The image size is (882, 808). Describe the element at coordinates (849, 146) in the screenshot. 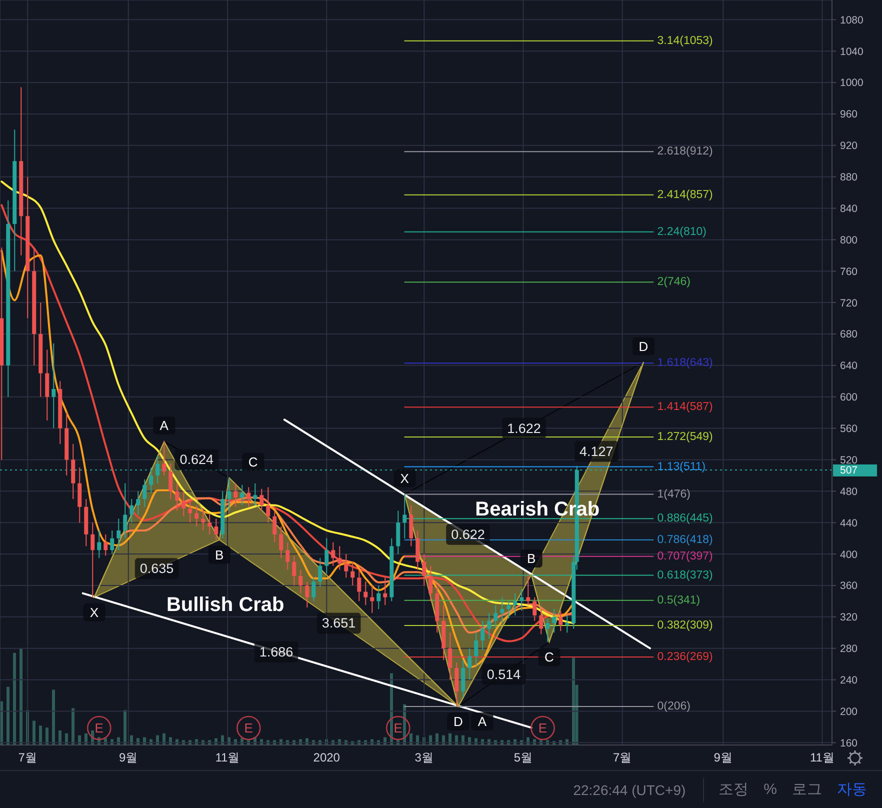

I see `y-tick-label: 920` at that location.